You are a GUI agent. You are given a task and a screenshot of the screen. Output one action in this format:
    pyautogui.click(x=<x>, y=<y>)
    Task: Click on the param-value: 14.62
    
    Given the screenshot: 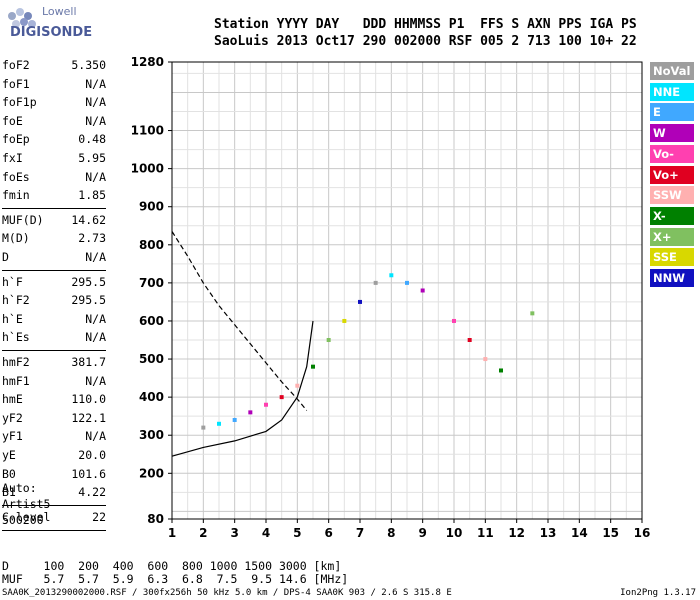 What is the action you would take?
    pyautogui.click(x=88, y=219)
    